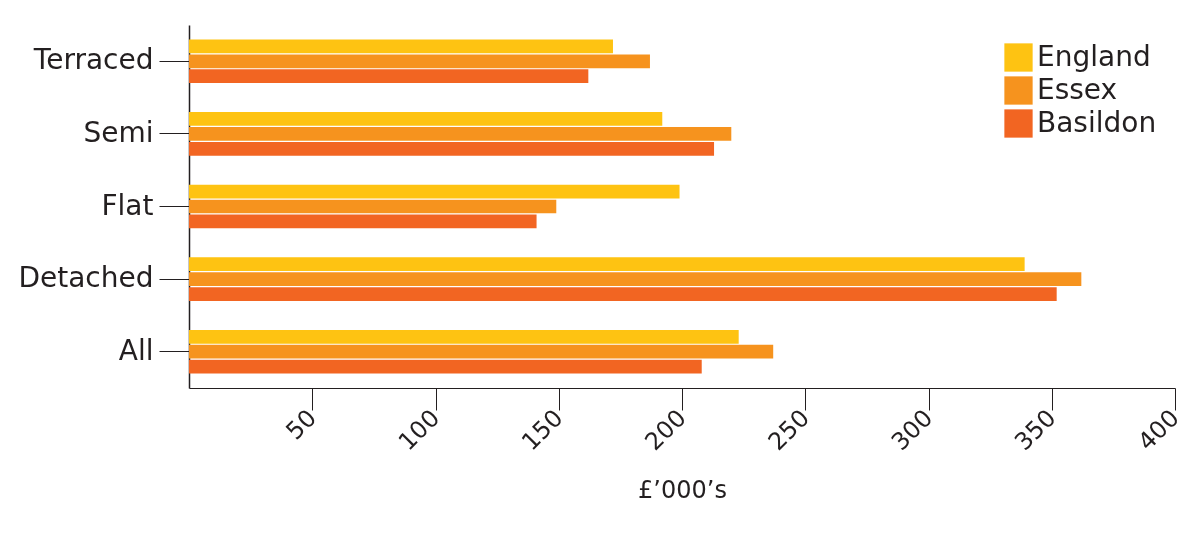 This screenshot has width=1187, height=543. I want to click on y-tick-label: Terraced, so click(93, 60).